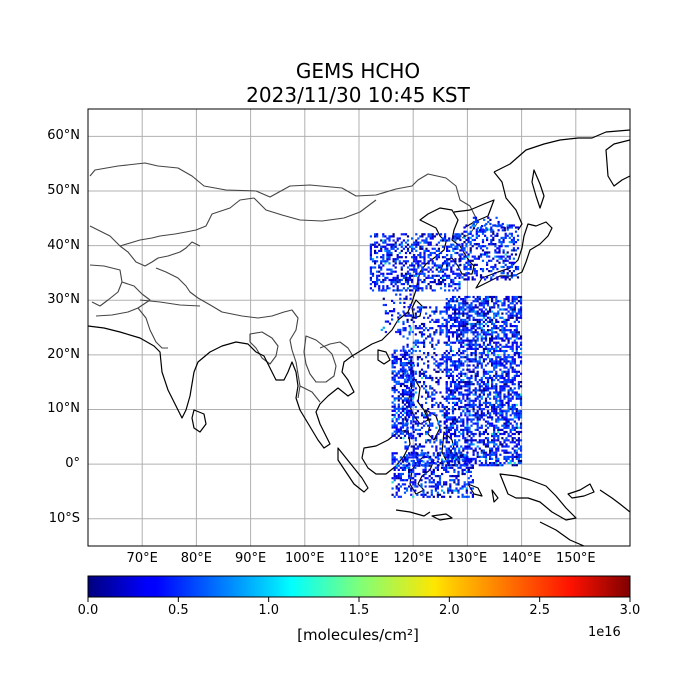  I want to click on lat-tick-label: 40°N, so click(63, 245).